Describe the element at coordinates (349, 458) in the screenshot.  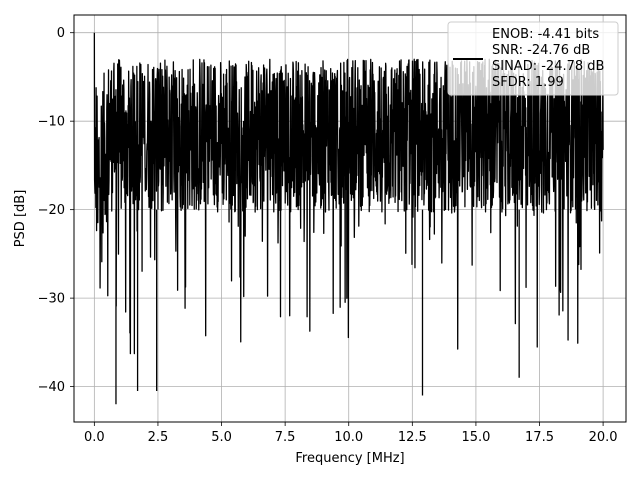
I see `x-axis-label: Frequency [MHz]` at that location.